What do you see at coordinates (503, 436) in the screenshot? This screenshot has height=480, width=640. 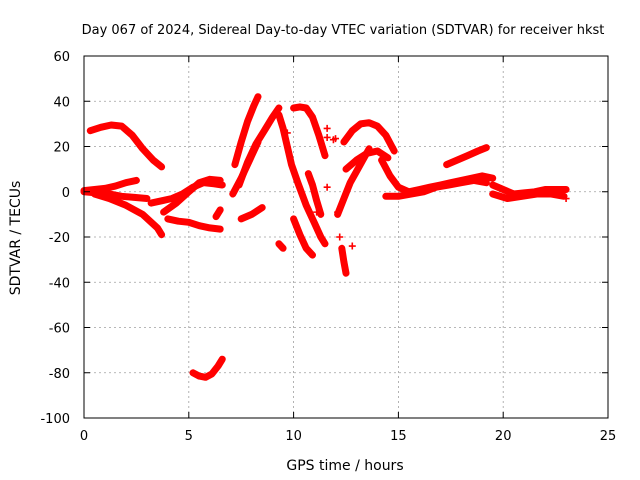 I see `x-tick-label: 20` at bounding box center [503, 436].